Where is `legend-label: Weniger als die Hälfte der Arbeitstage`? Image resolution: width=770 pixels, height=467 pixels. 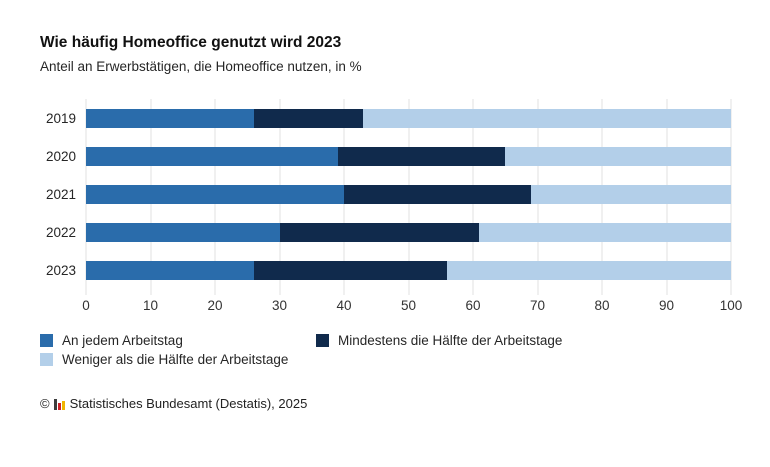 legend-label: Weniger als die Hälfte der Arbeitstage is located at coordinates (175, 359).